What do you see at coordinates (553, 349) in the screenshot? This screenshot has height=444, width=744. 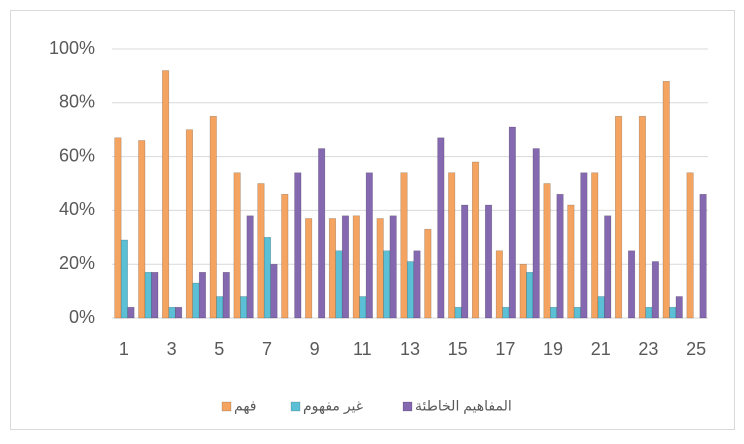 I see `x-tick-label: 19` at bounding box center [553, 349].